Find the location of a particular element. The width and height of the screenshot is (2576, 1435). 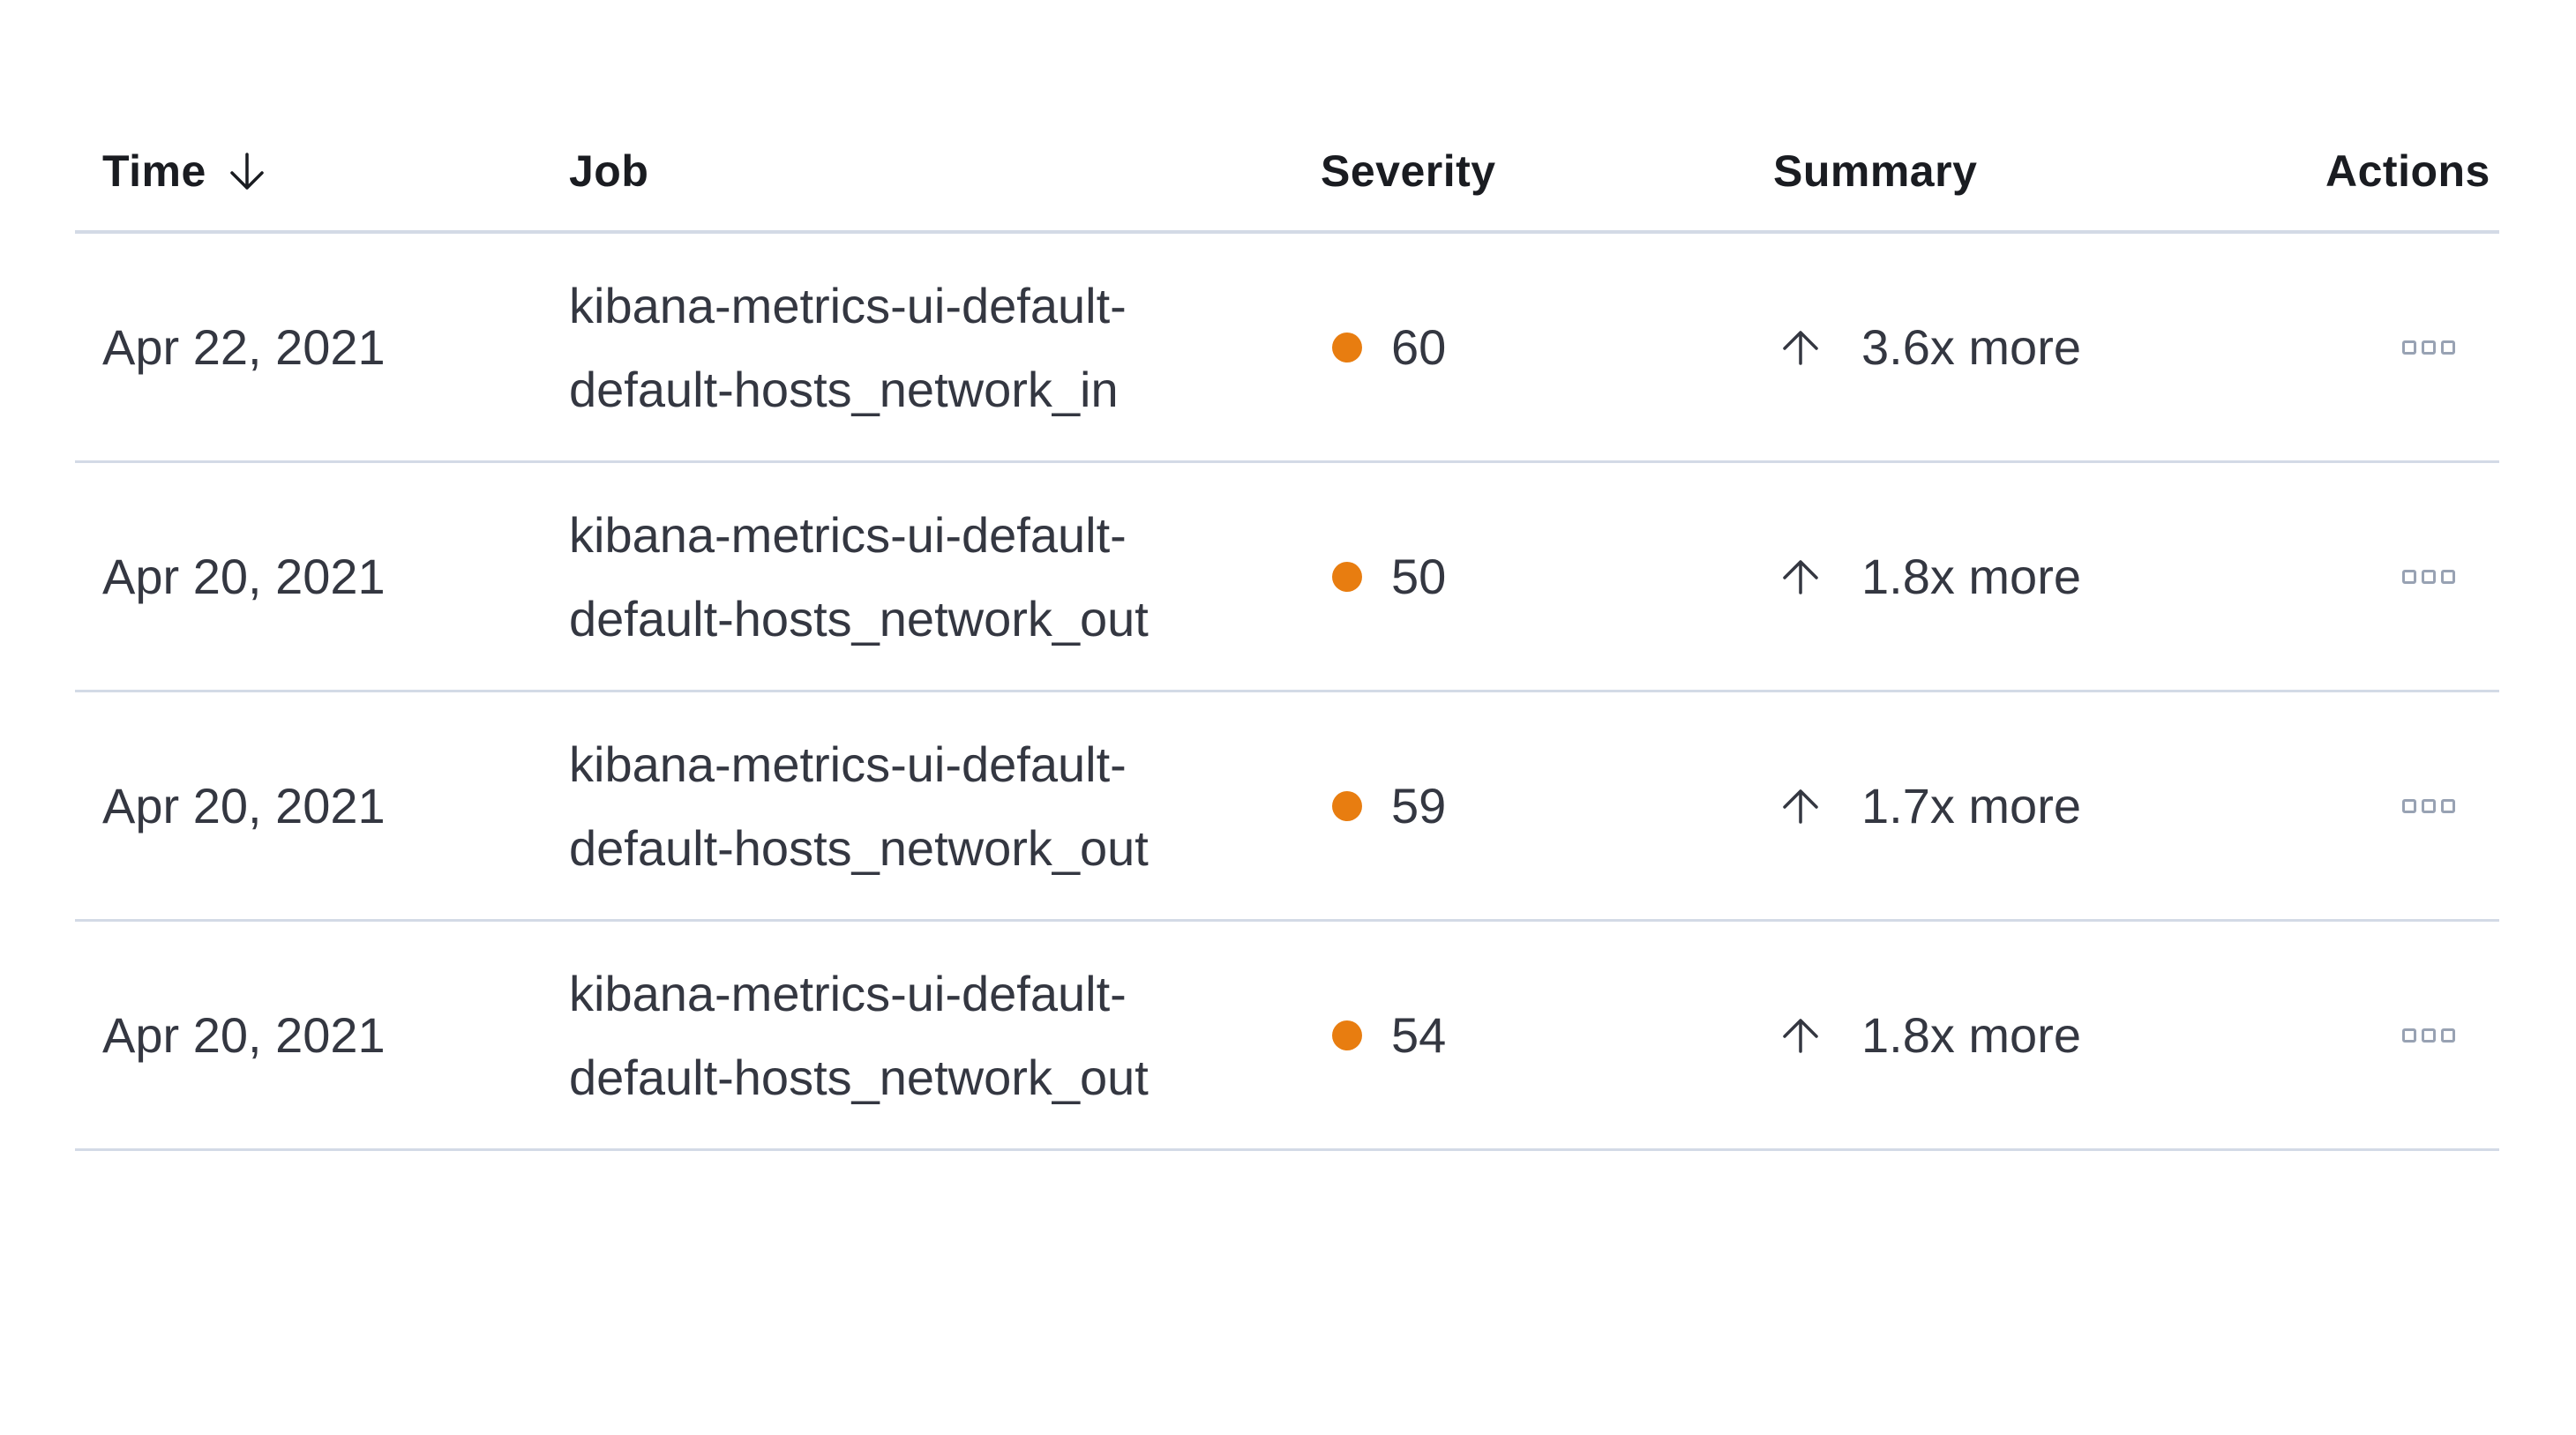

cell-severity: 60 is located at coordinates (1547, 348).